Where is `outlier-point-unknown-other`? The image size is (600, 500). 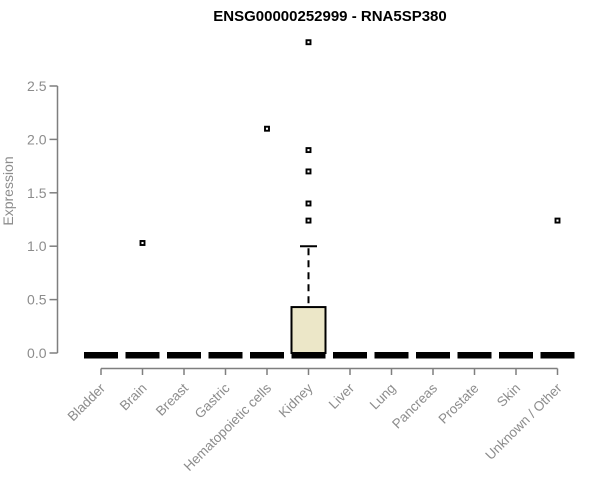 outlier-point-unknown-other is located at coordinates (557, 220).